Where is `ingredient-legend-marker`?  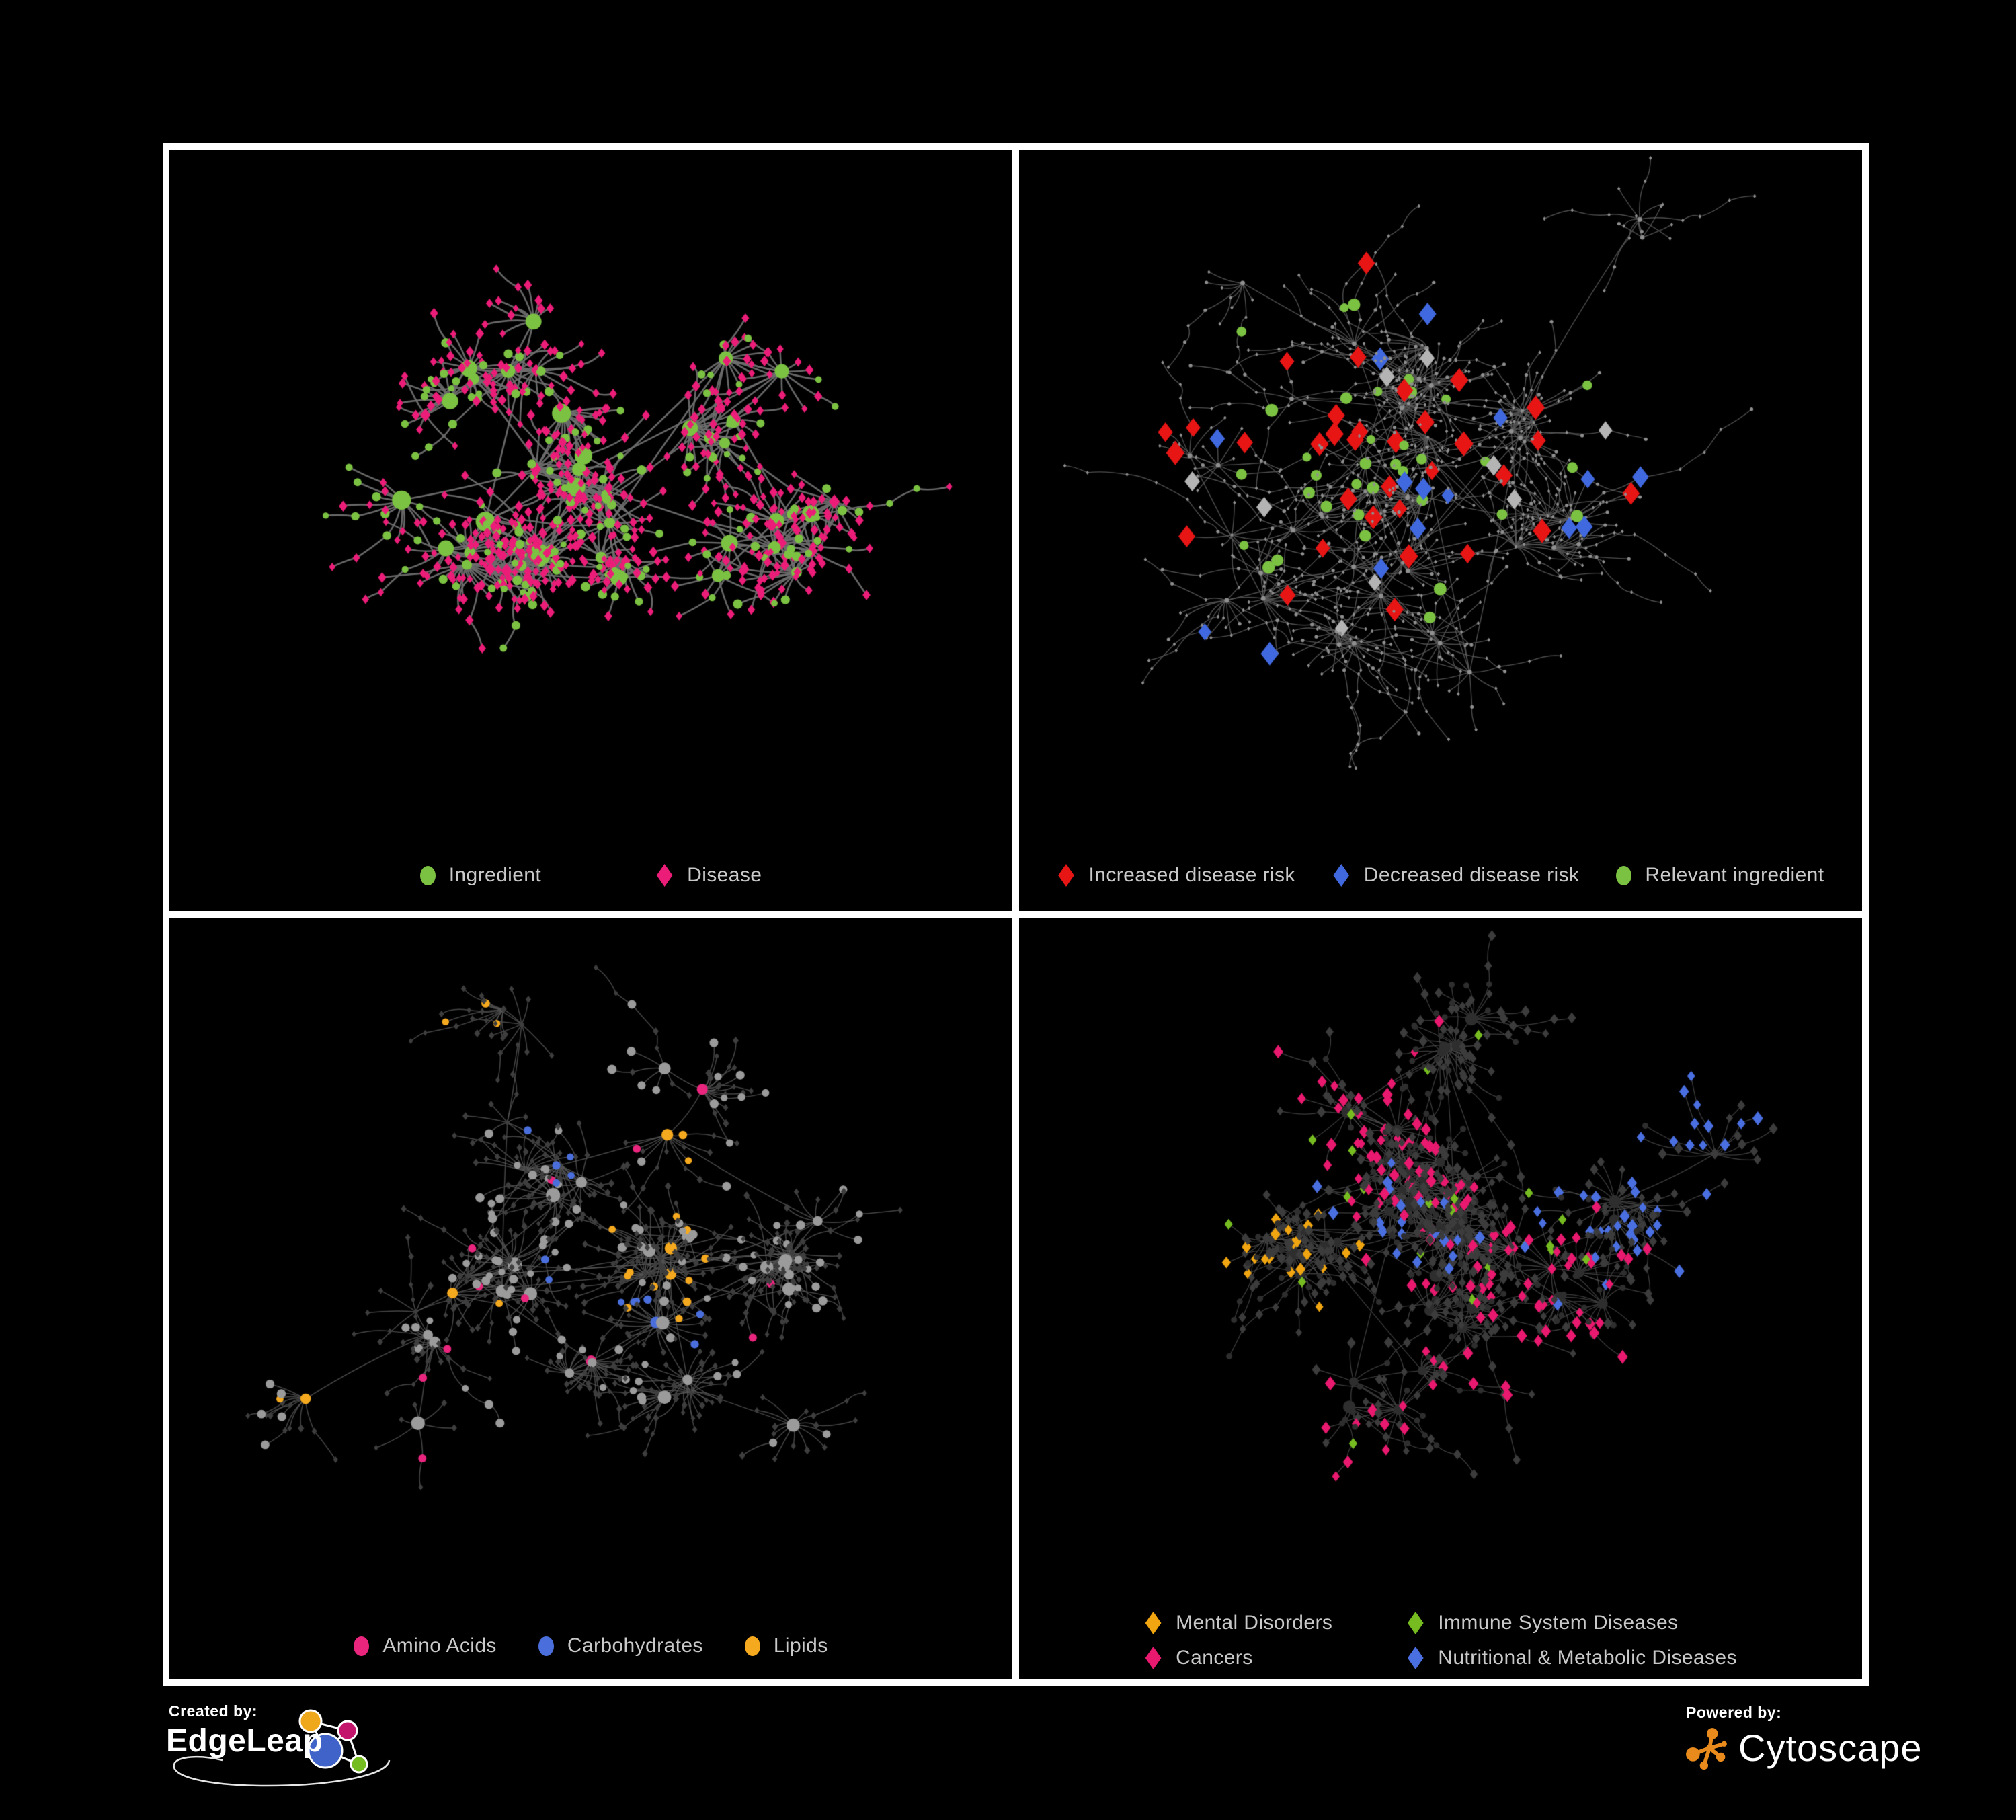
ingredient-legend-marker is located at coordinates (427, 875).